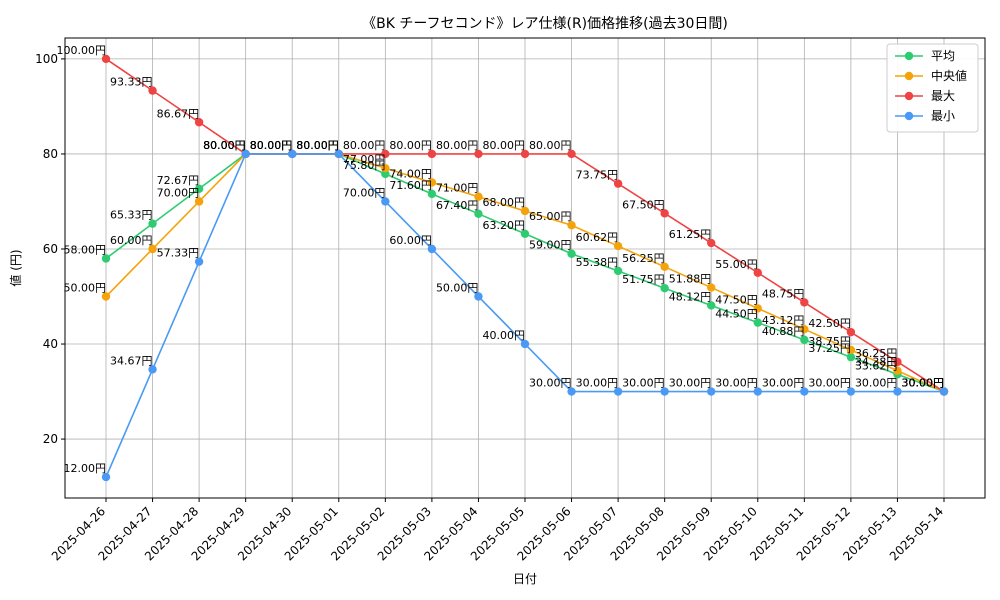  What do you see at coordinates (85, 468) in the screenshot?
I see `data-label: 12.00円` at bounding box center [85, 468].